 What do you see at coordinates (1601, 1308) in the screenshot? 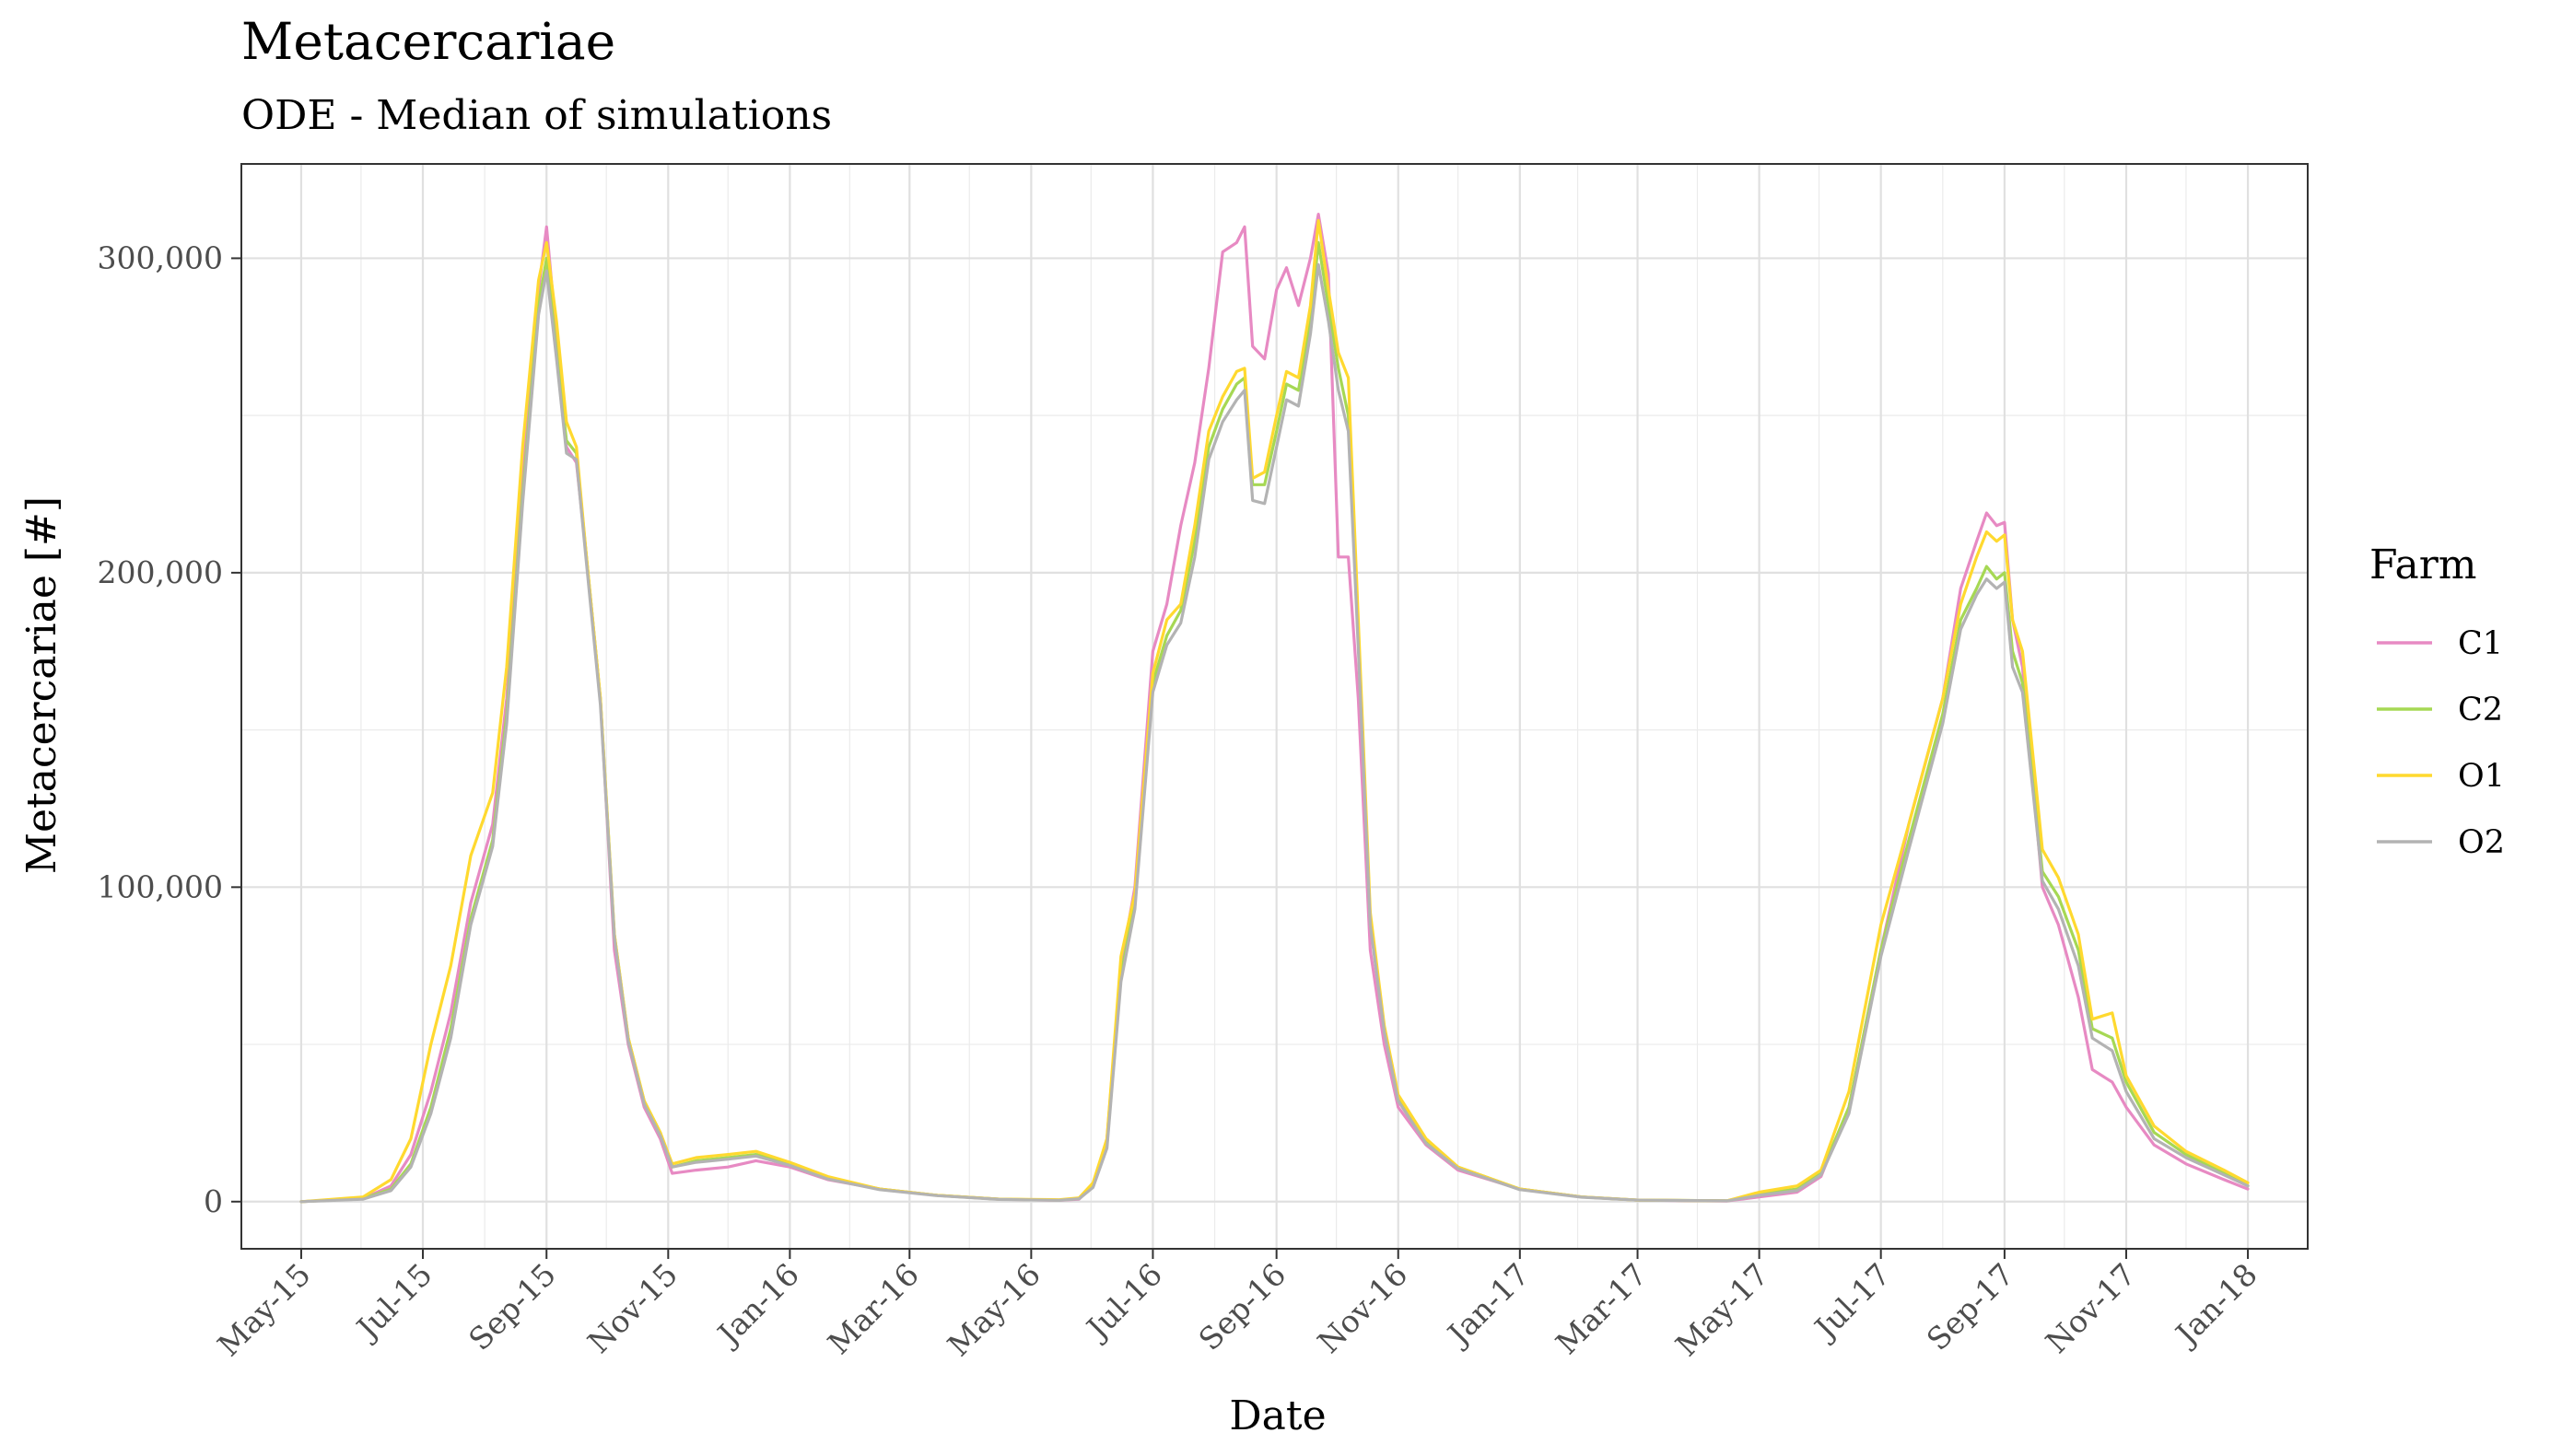
I see `x-tick-label: Mar-17` at bounding box center [1601, 1308].